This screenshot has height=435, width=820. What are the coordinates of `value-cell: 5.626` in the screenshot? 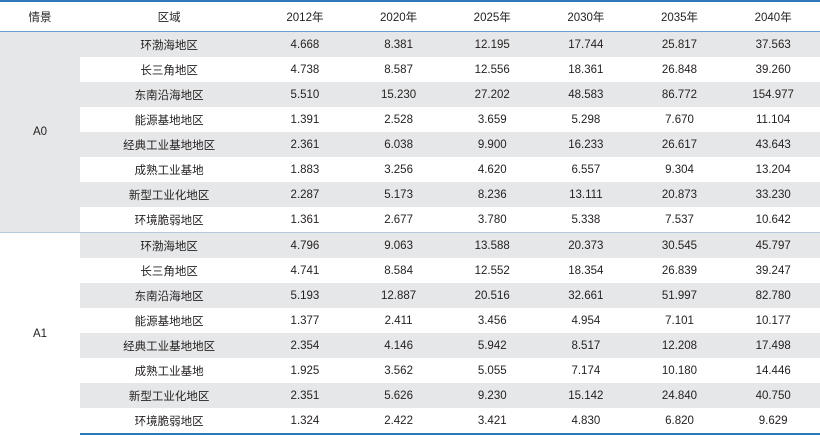 It's located at (398, 395).